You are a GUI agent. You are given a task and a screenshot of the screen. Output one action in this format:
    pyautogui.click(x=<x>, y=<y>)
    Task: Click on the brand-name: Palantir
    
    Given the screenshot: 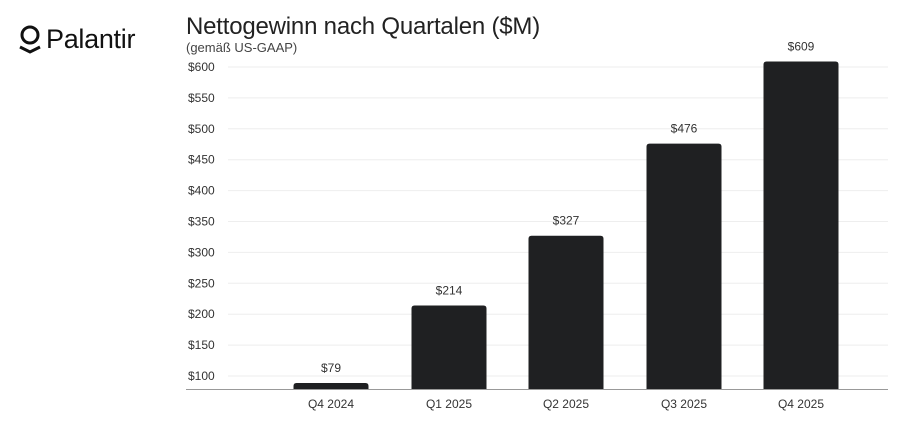 What is the action you would take?
    pyautogui.click(x=91, y=39)
    